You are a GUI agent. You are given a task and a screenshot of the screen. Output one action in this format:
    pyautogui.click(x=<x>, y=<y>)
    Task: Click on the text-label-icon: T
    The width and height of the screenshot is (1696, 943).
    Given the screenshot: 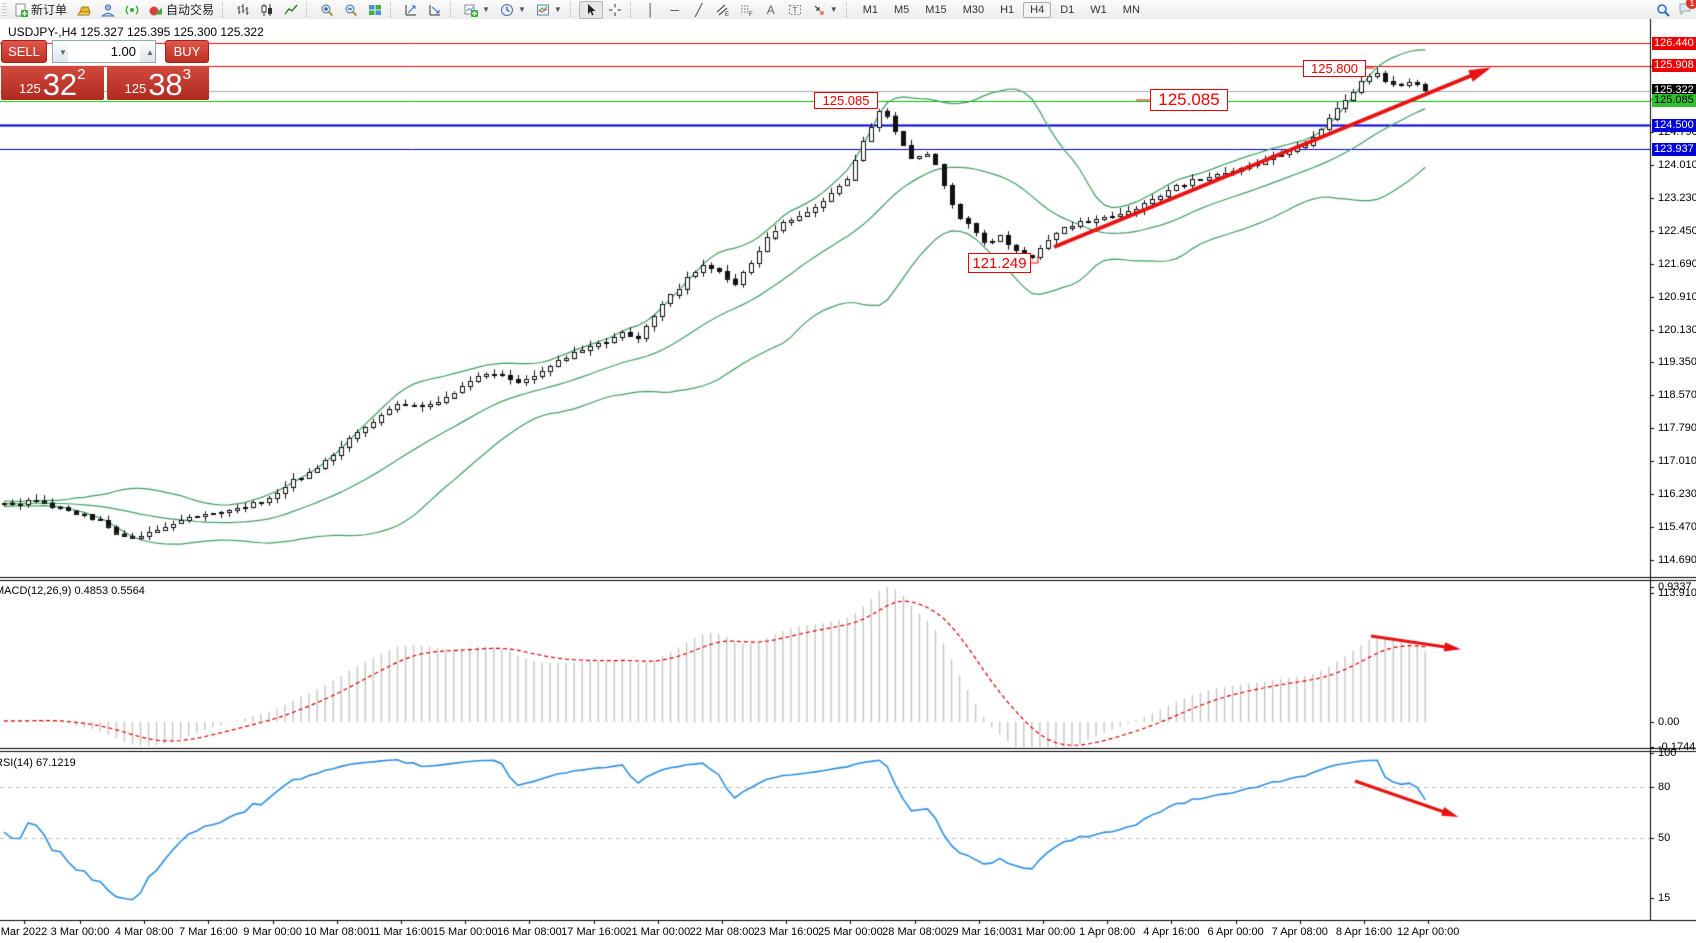 What is the action you would take?
    pyautogui.click(x=794, y=9)
    